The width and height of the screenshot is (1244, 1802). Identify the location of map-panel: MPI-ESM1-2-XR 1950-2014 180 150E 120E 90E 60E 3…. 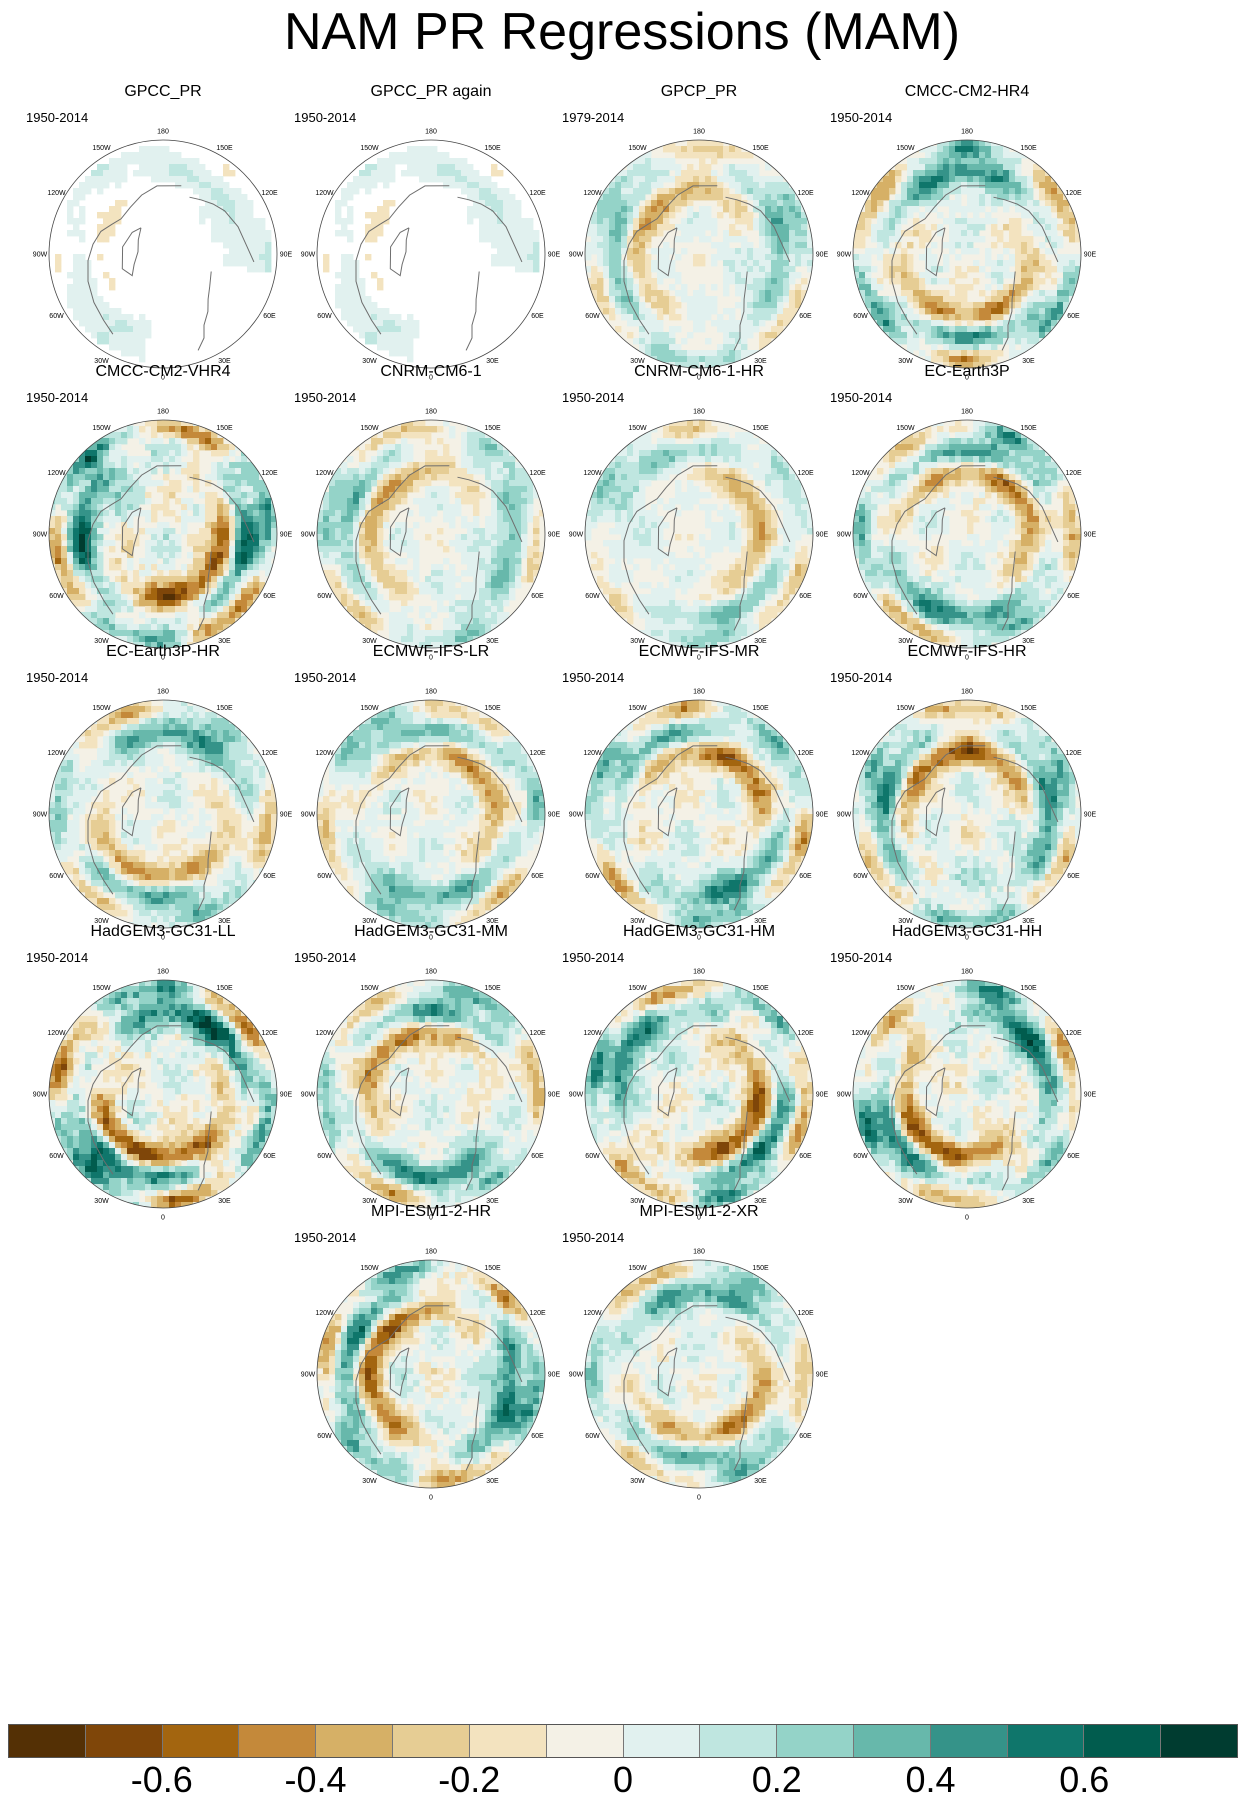
(699, 1362).